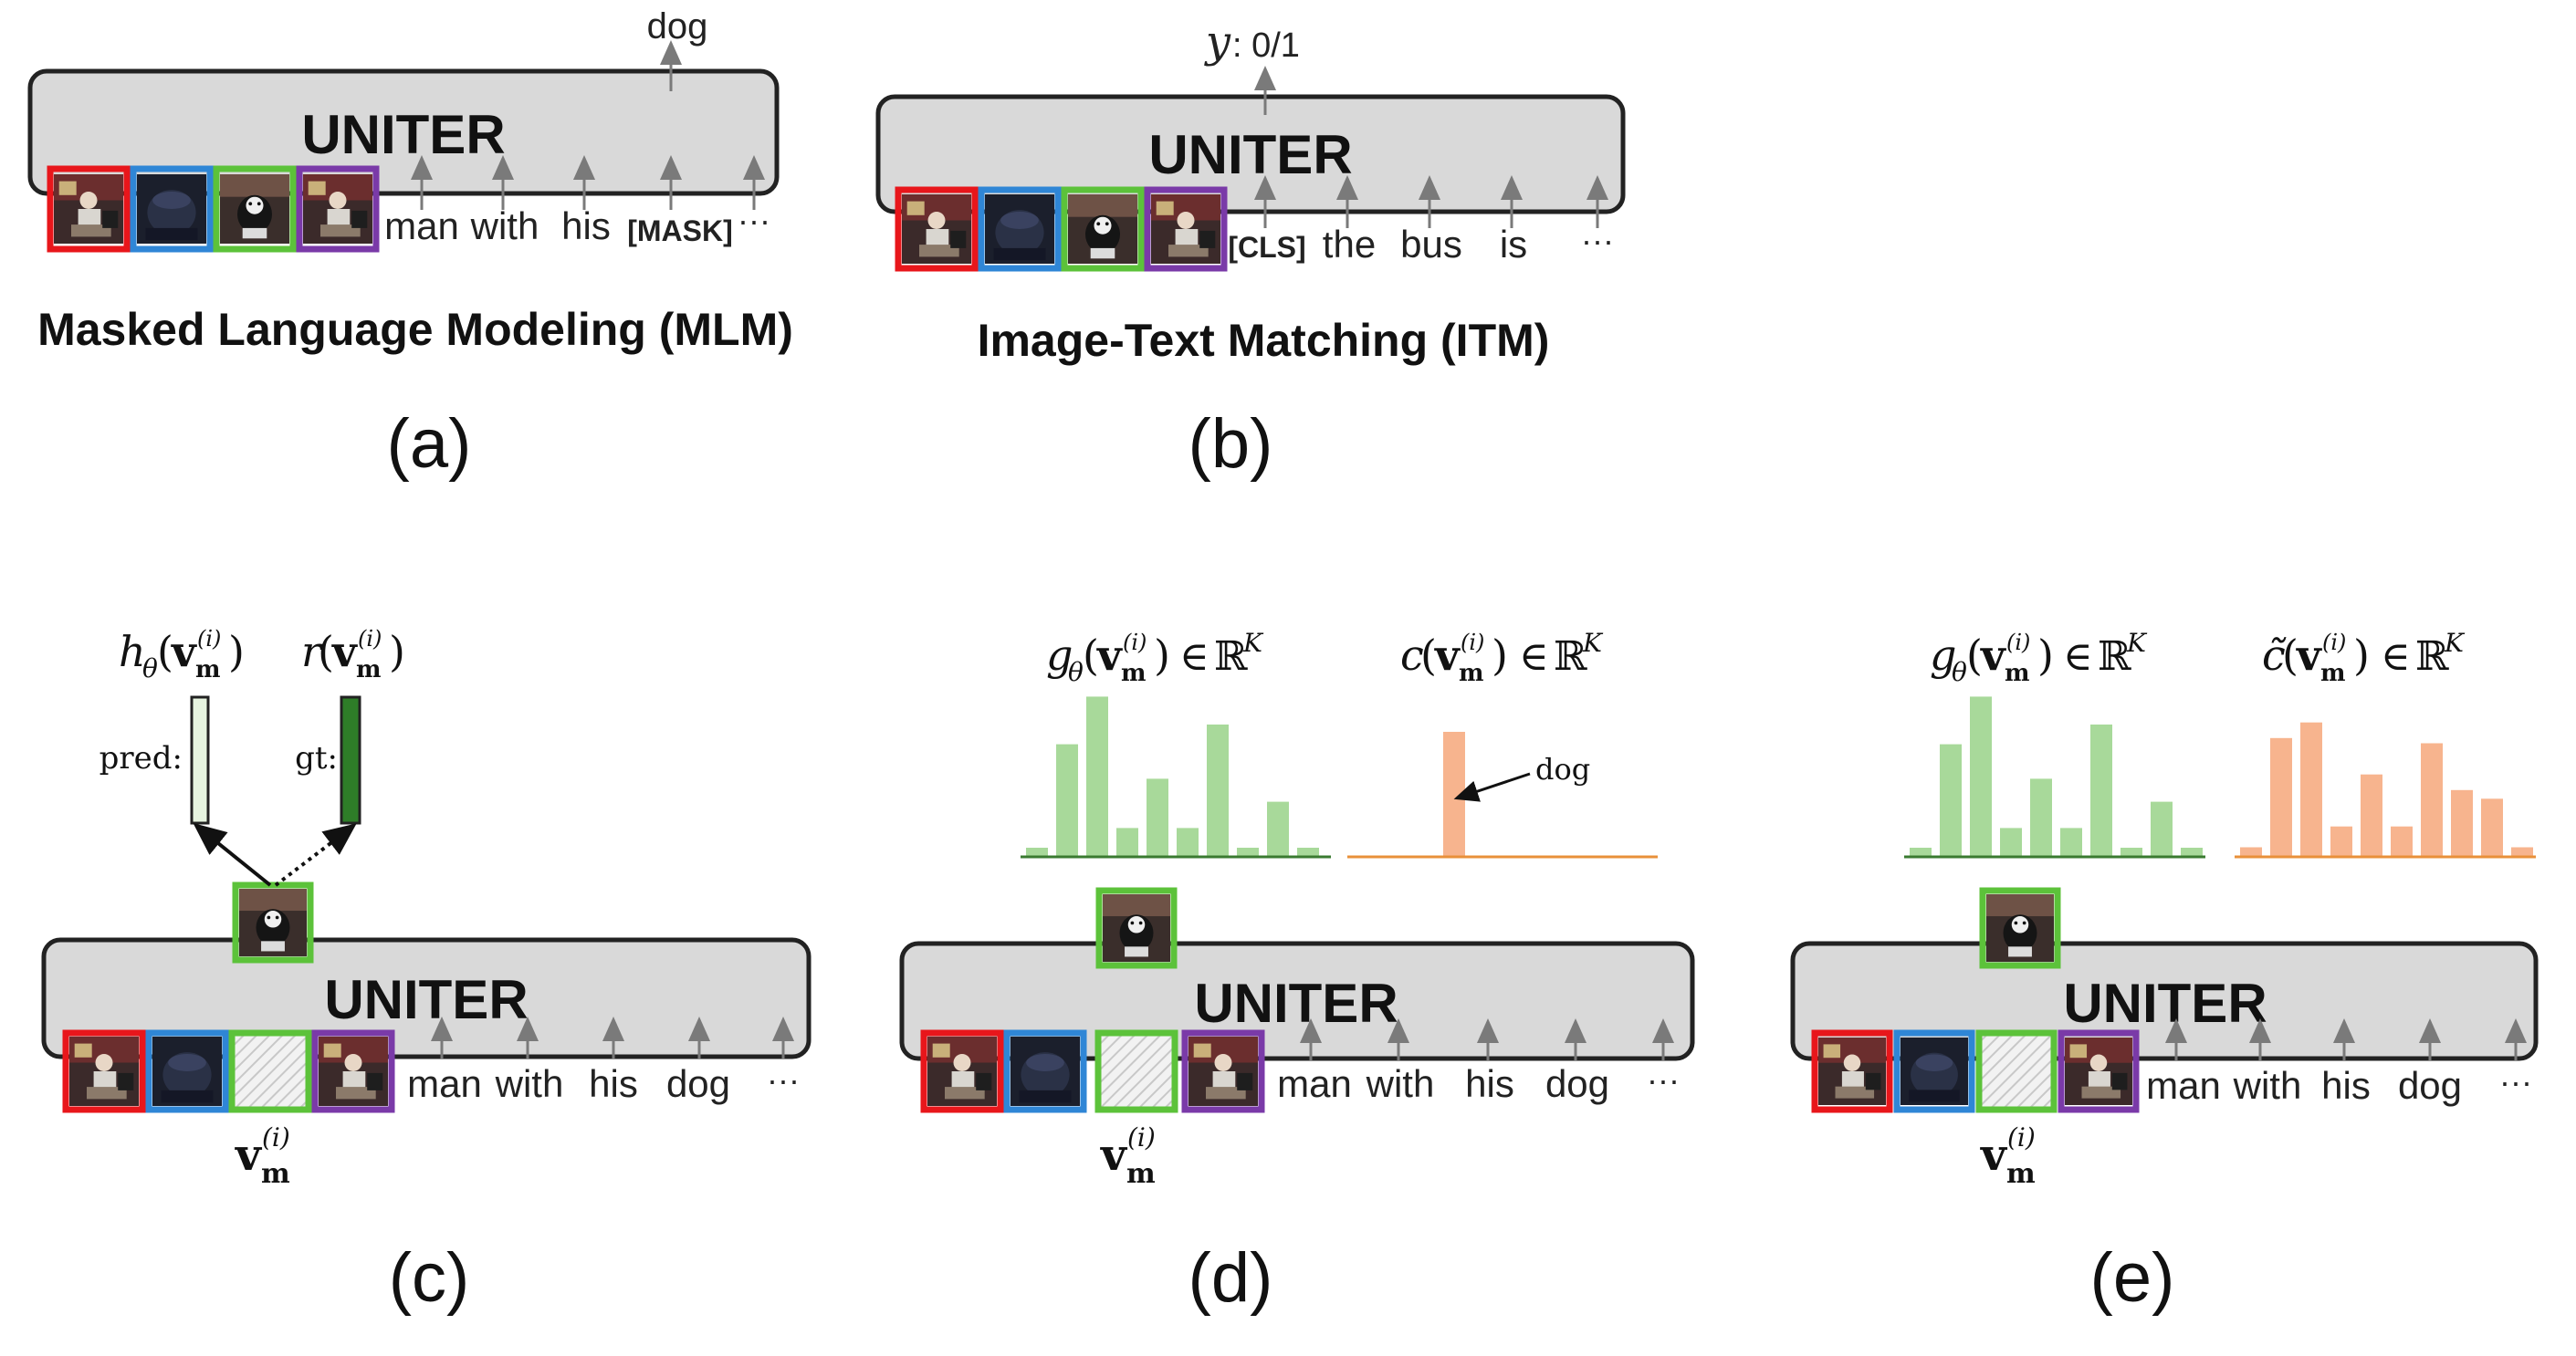  Describe the element at coordinates (1231, 444) in the screenshot. I see `panel-label: (b)` at that location.